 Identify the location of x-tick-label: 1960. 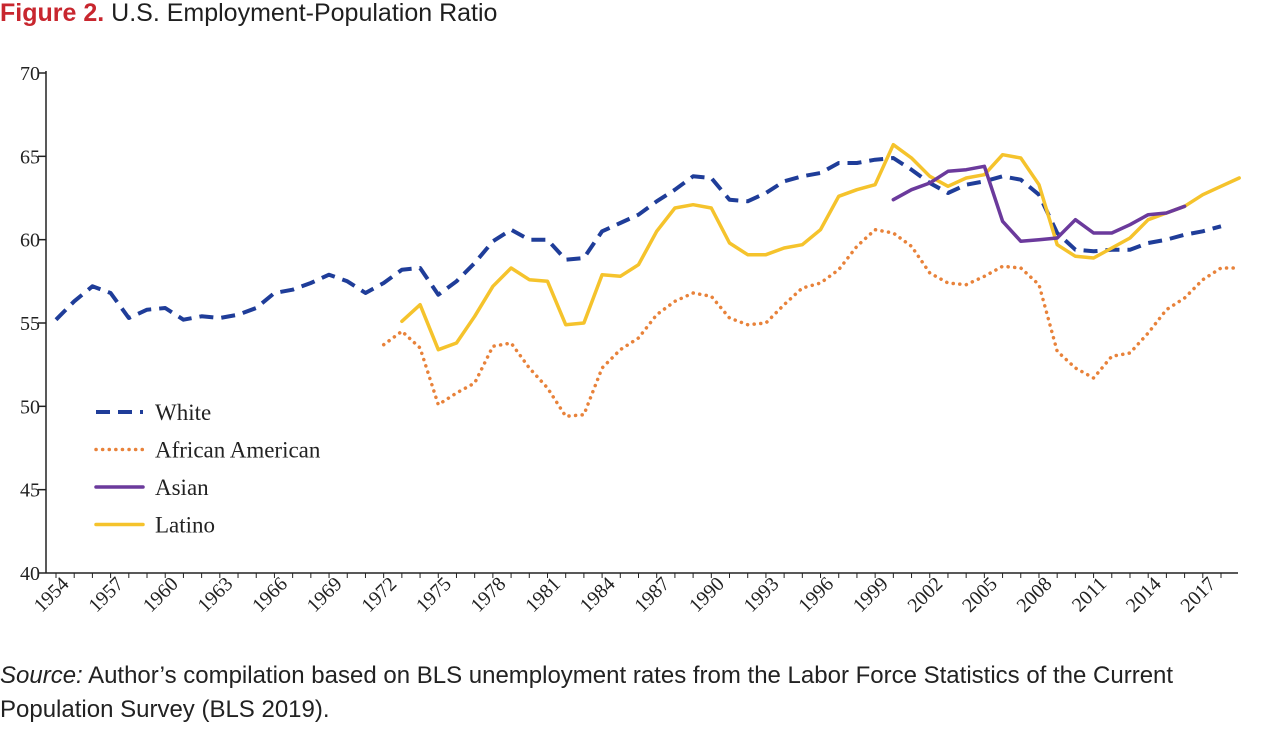
(161, 595).